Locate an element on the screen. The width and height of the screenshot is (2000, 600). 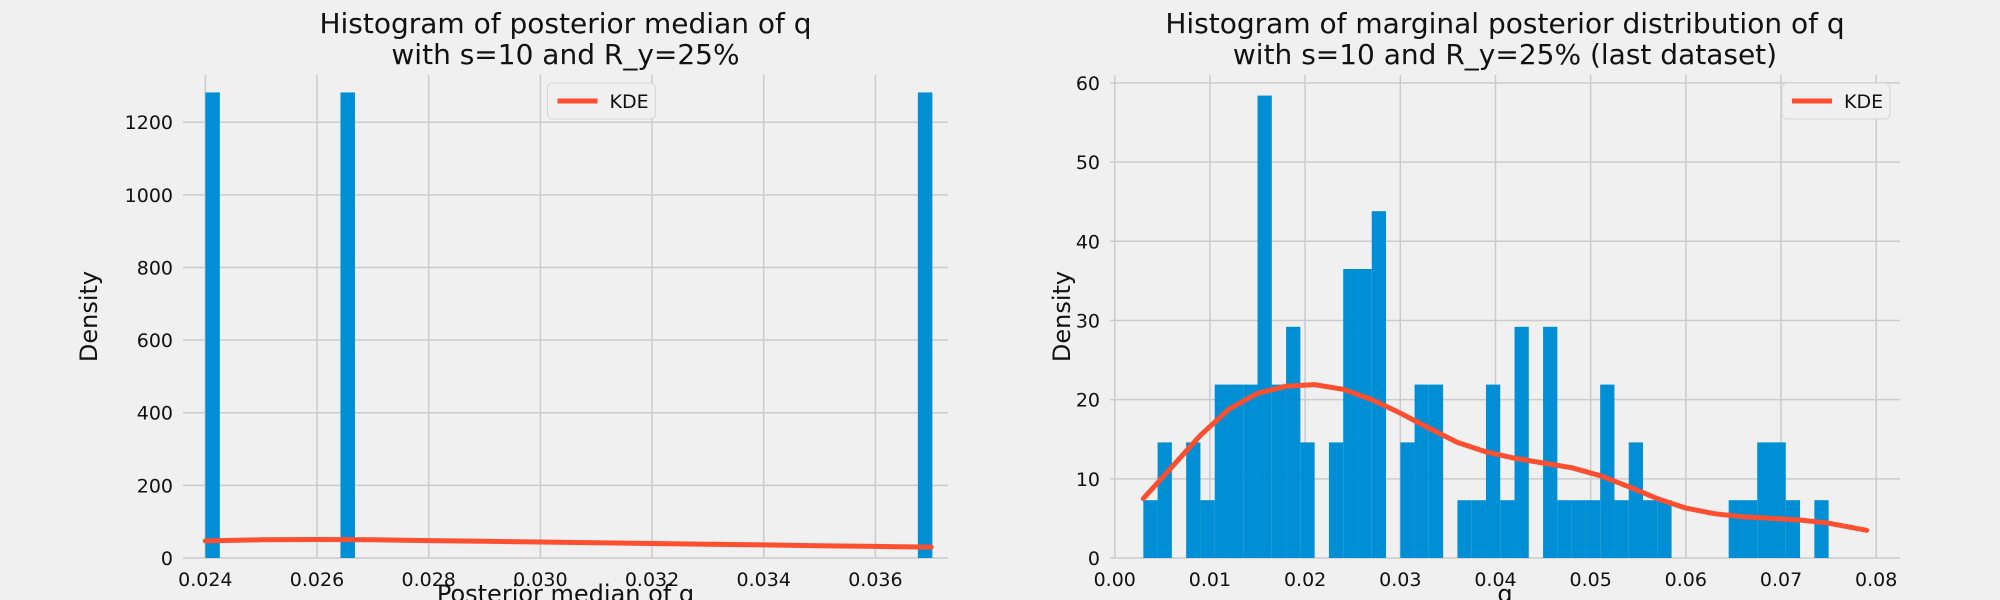
y-tick-label: 30 is located at coordinates (1088, 321).